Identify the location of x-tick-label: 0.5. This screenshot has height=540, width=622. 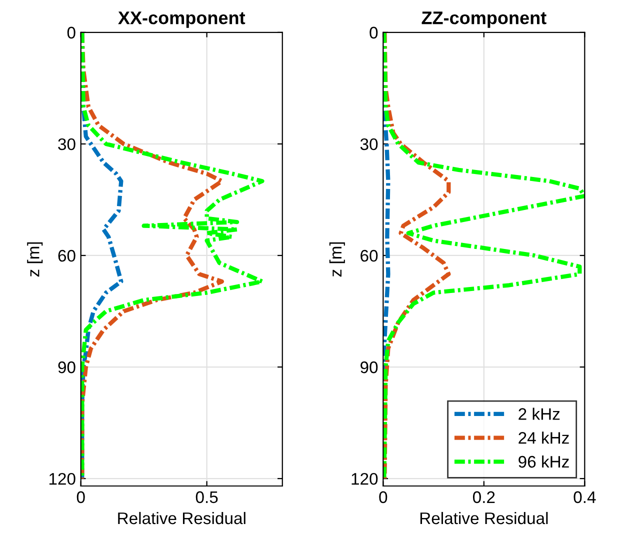
(207, 497).